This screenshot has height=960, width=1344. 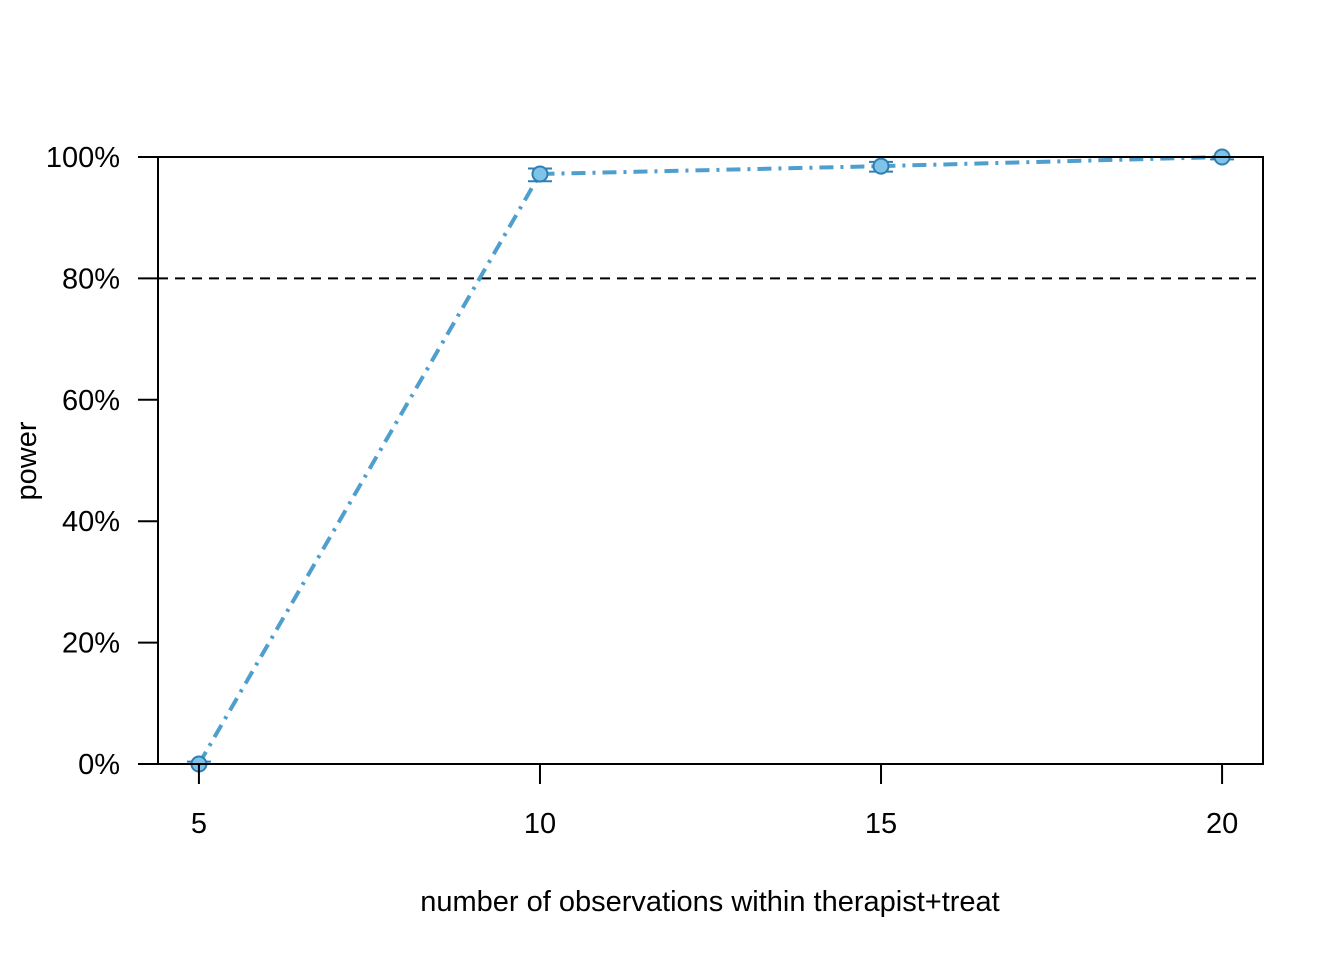 What do you see at coordinates (714, 802) in the screenshot?
I see `x-axis: 5 10 15 20` at bounding box center [714, 802].